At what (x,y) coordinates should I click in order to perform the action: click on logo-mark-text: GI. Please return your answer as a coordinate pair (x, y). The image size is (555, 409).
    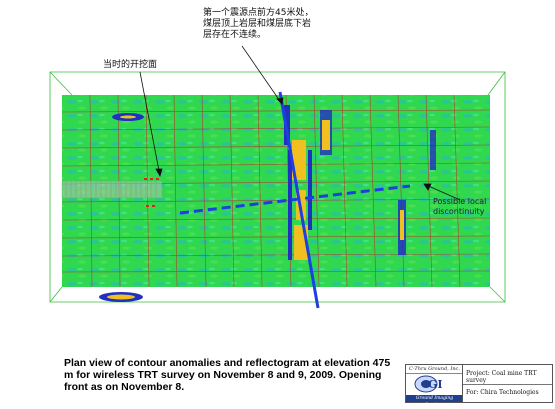
    Looking at the image, I should click on (435, 384).